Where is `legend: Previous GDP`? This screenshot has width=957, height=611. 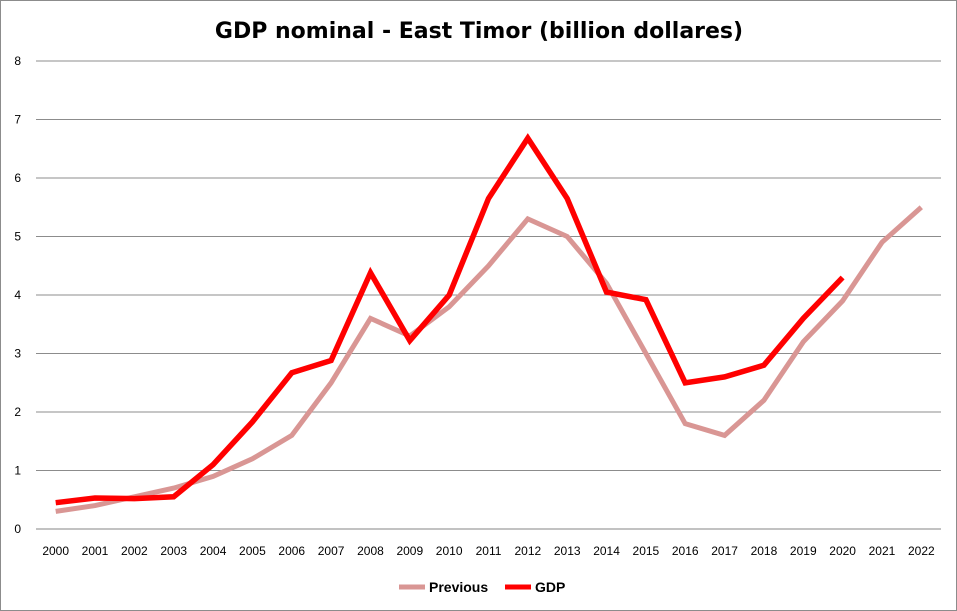 legend: Previous GDP is located at coordinates (482, 587).